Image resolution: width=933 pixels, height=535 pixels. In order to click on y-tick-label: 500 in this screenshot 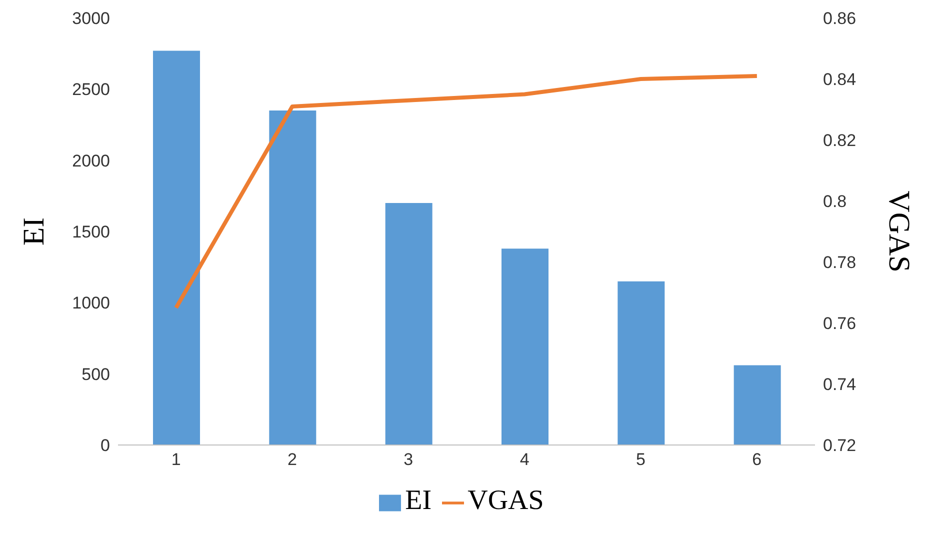, I will do `click(96, 374)`.